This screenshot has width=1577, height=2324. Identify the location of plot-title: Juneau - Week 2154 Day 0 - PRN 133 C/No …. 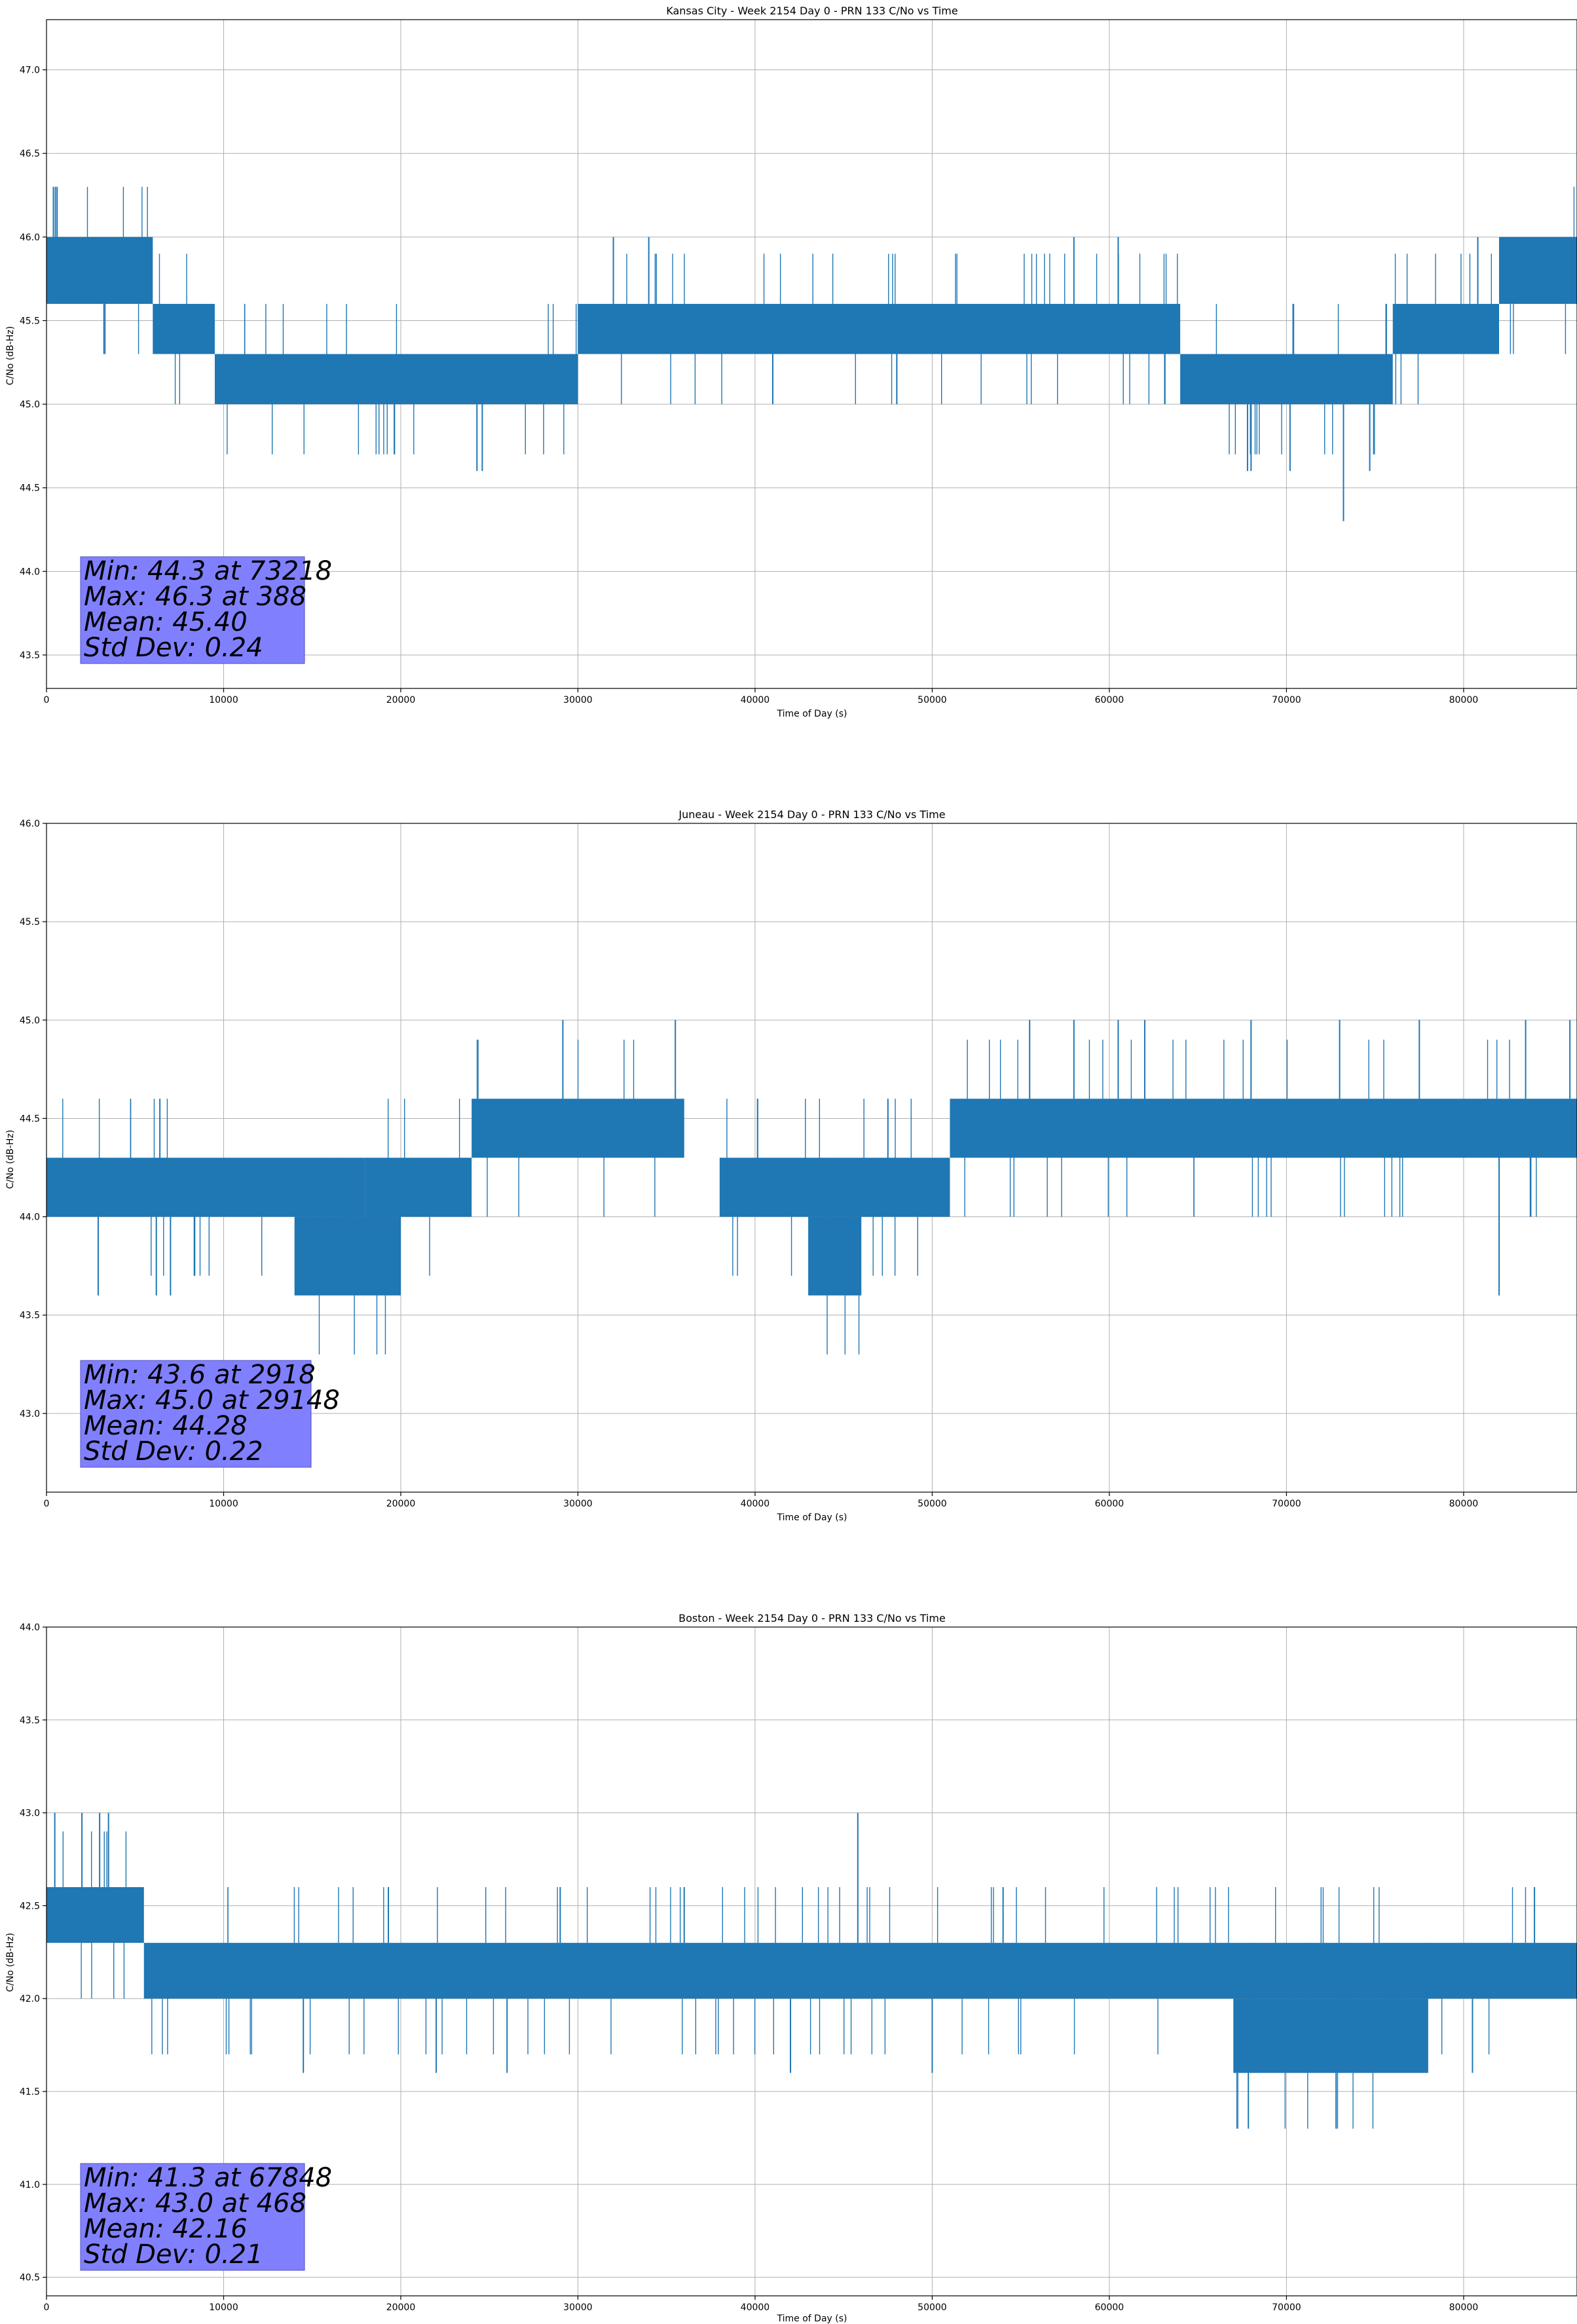
(811, 814).